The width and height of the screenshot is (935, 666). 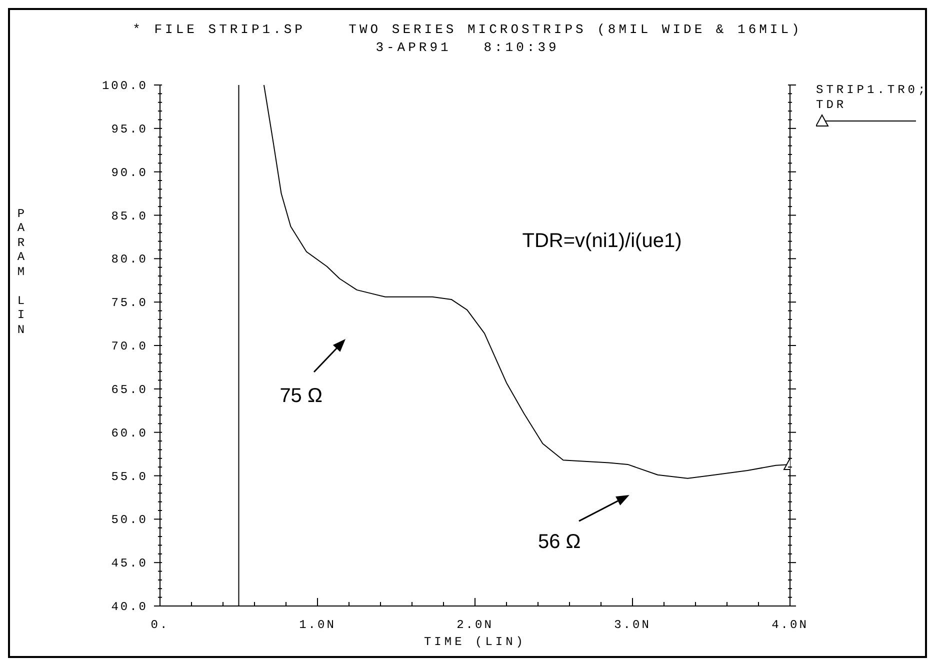 I want to click on y-tick-label: 55.0, so click(x=129, y=477).